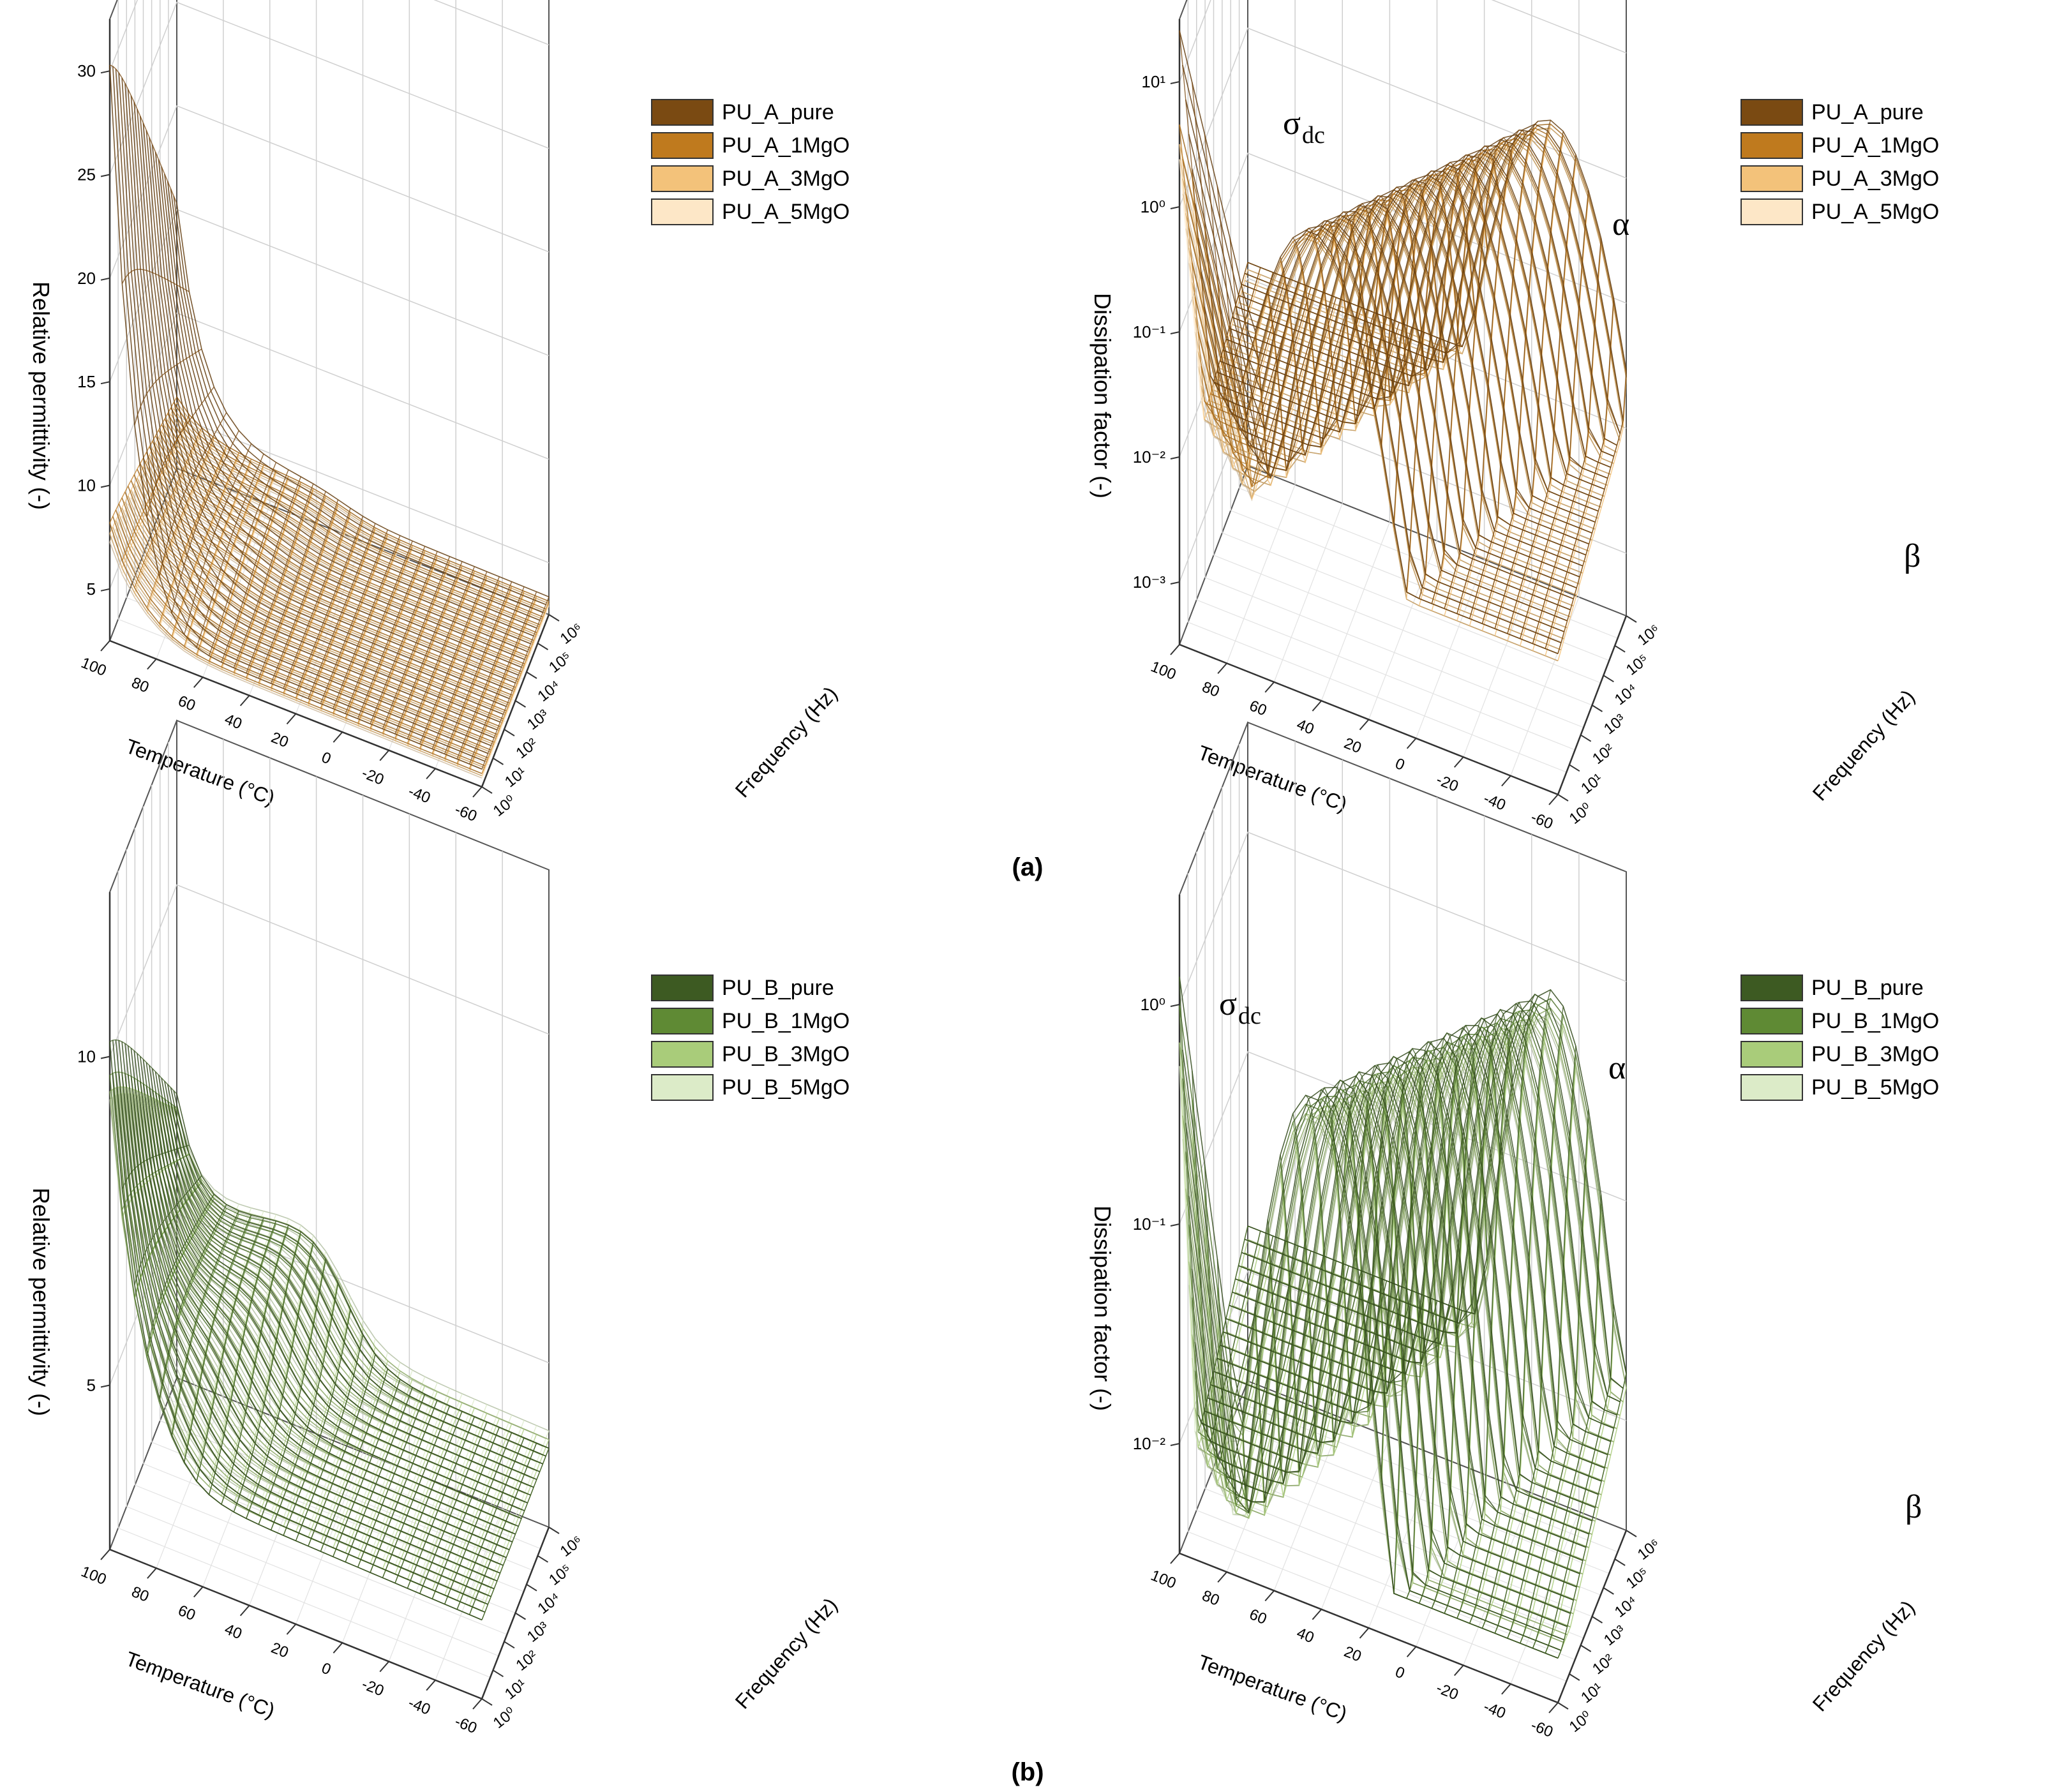  Describe the element at coordinates (750, 162) in the screenshot. I see `legend: PU_A_pure PU_A_1MgO PU_A_3MgO PU_A_5MgO` at that location.